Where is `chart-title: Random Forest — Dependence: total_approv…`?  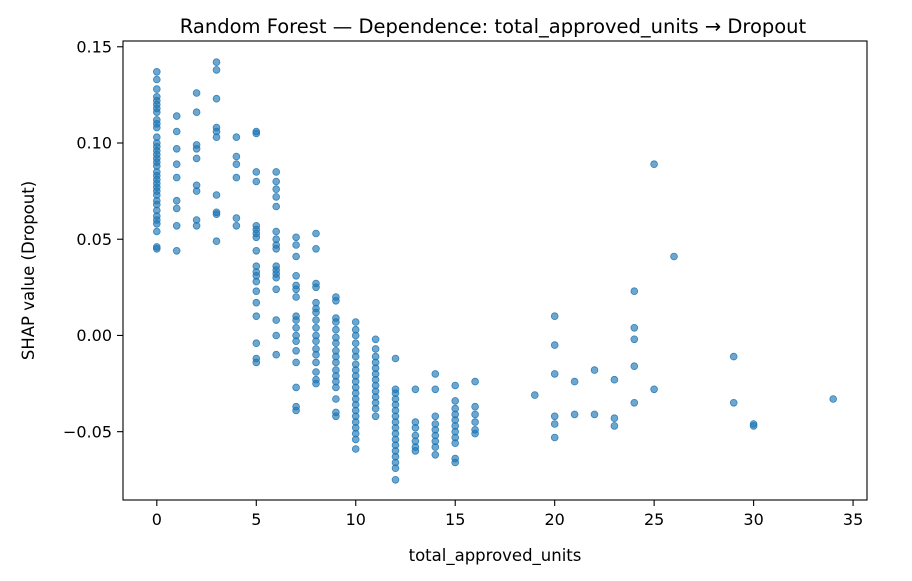 chart-title: Random Forest — Dependence: total_approv… is located at coordinates (493, 26).